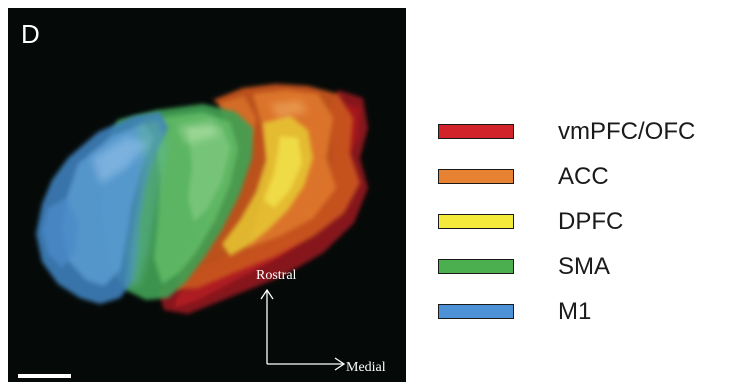 The width and height of the screenshot is (729, 384). I want to click on legend-item-acc: ACC, so click(583, 178).